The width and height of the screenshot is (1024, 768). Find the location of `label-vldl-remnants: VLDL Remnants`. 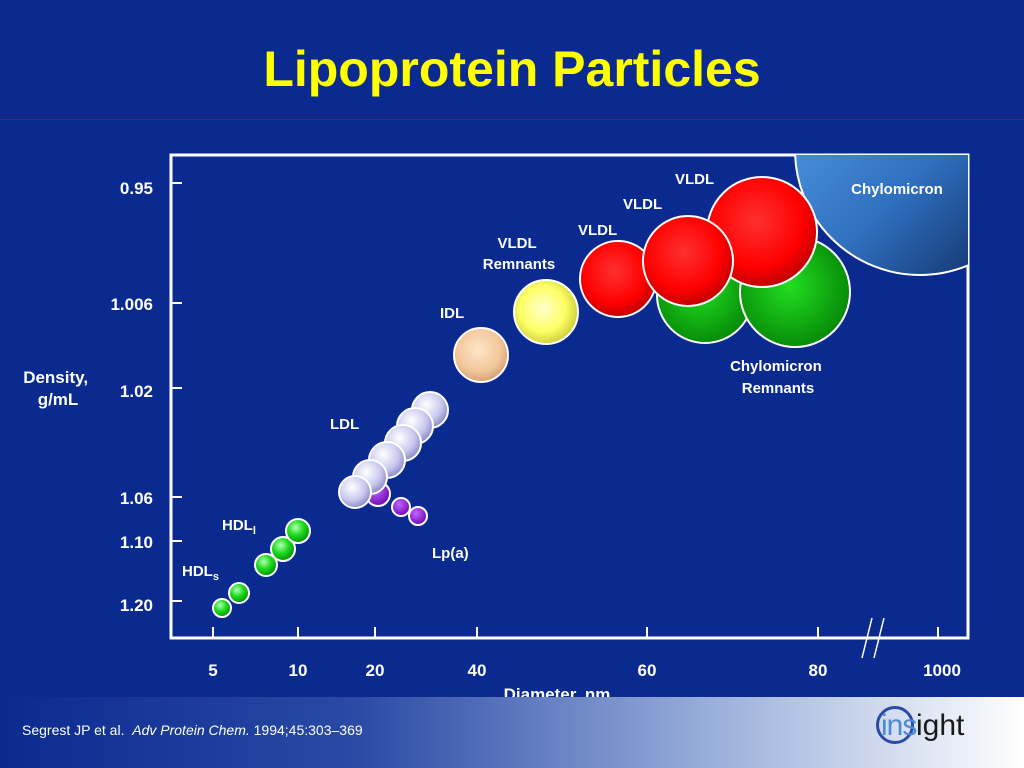

label-vldl-remnants: VLDL Remnants is located at coordinates (519, 254).